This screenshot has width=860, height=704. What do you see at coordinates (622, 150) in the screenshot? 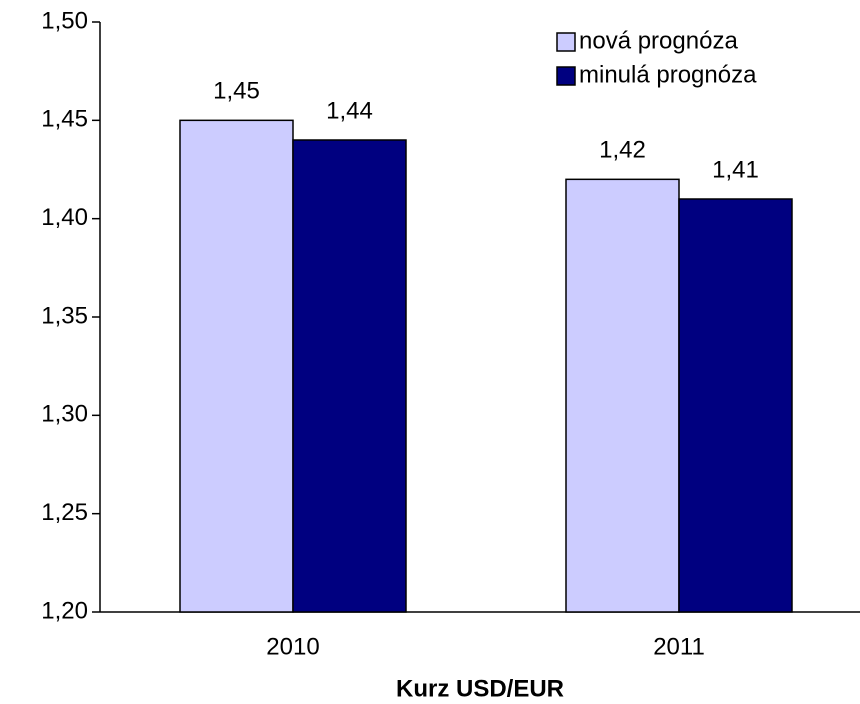
I see `value-label: 1,42` at bounding box center [622, 150].